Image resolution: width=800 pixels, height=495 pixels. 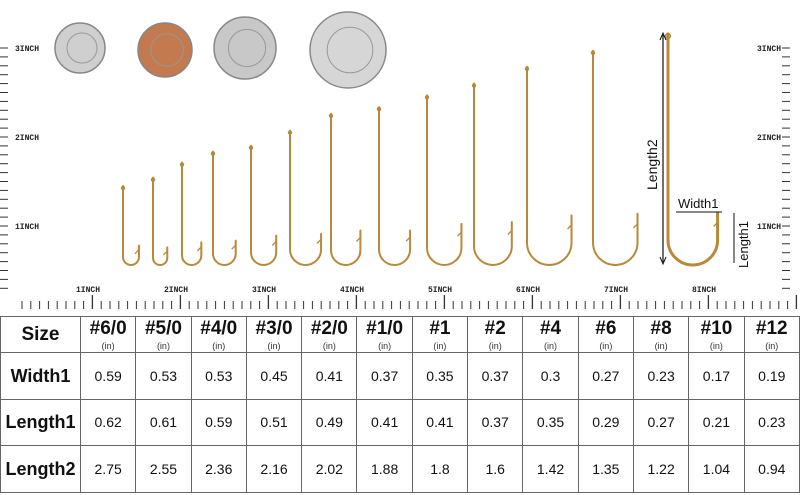 What do you see at coordinates (384, 469) in the screenshot?
I see `value-cell: 1.88` at bounding box center [384, 469].